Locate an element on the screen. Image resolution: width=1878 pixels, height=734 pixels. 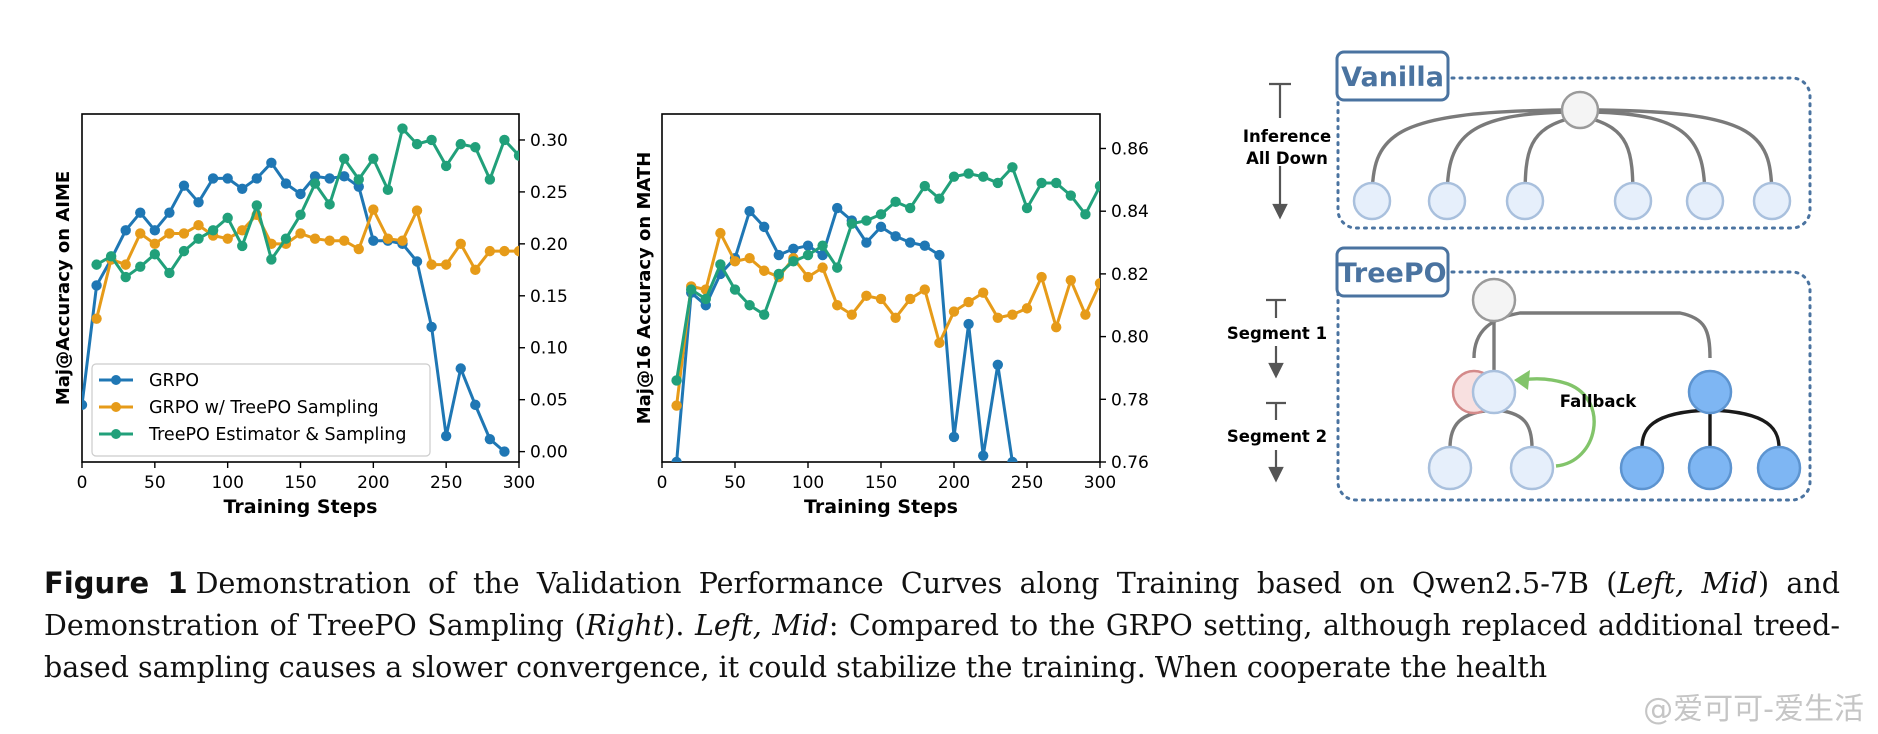
aime-series-group is located at coordinates (300, 290).